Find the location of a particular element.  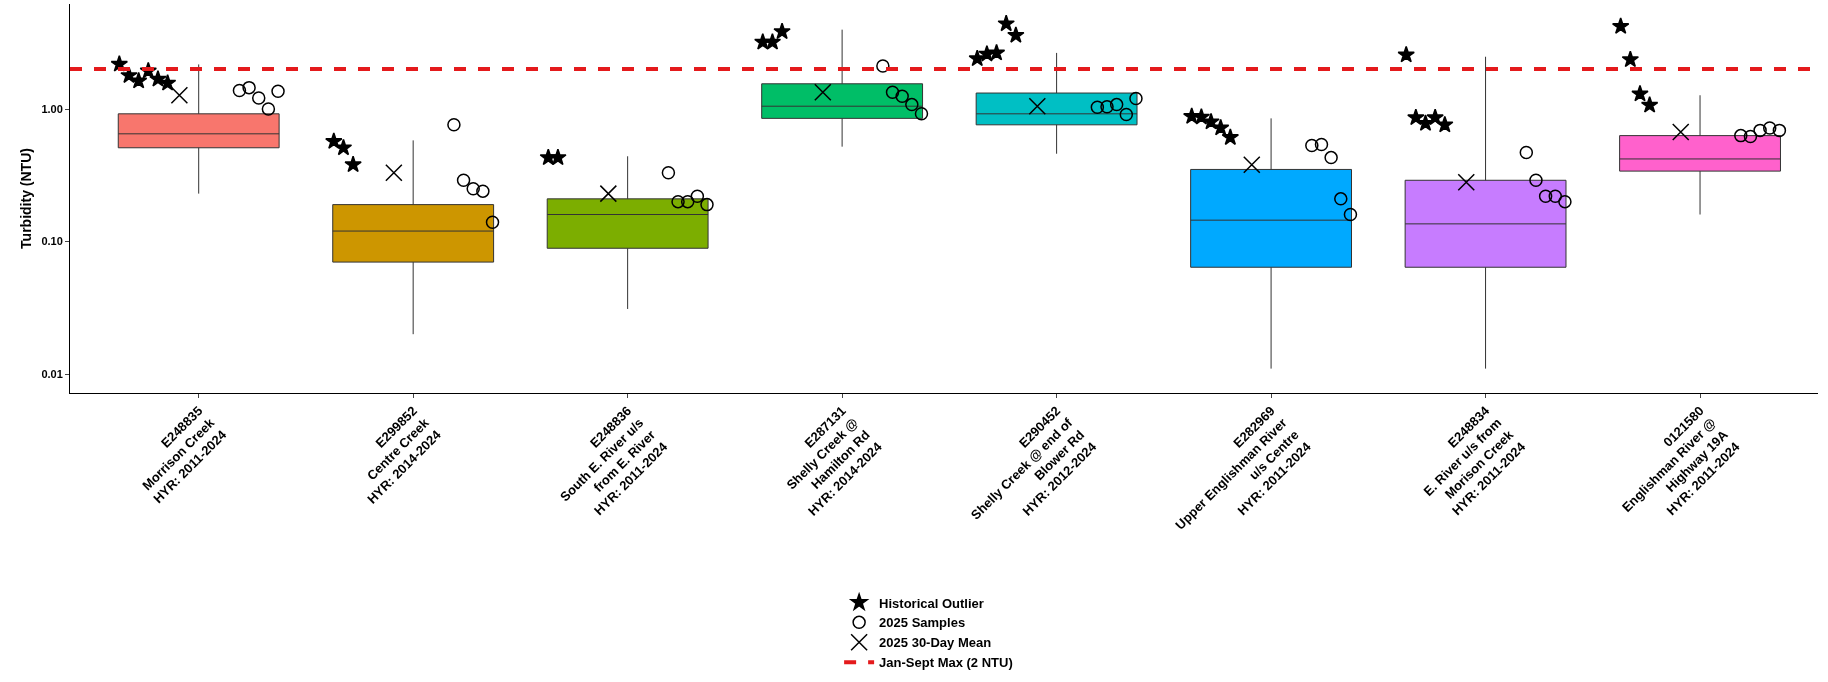

legend-label: 2025 30-Day Mean is located at coordinates (935, 643).